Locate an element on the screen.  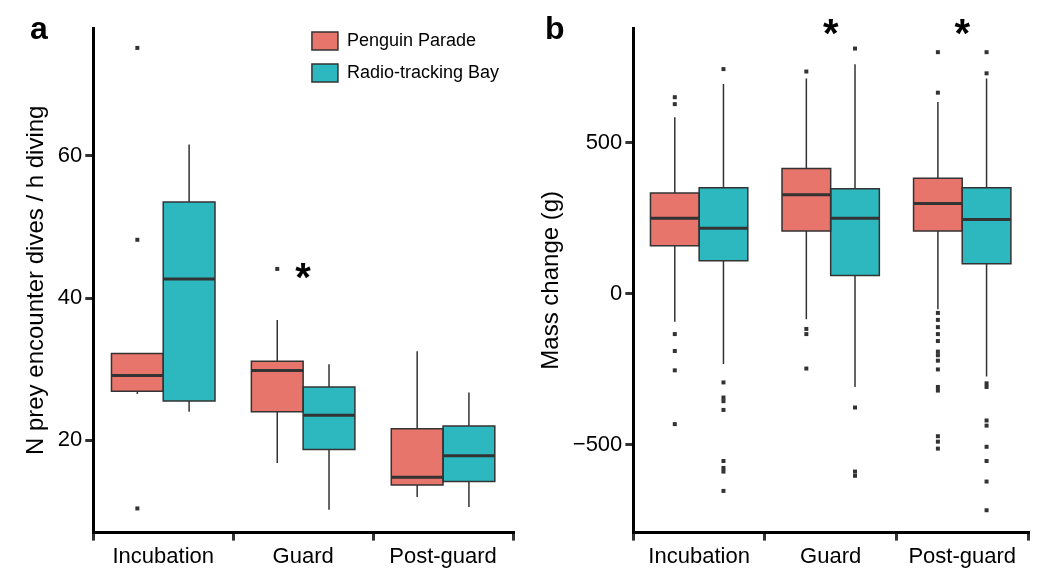
y-tick-label: 40 is located at coordinates (70, 297).